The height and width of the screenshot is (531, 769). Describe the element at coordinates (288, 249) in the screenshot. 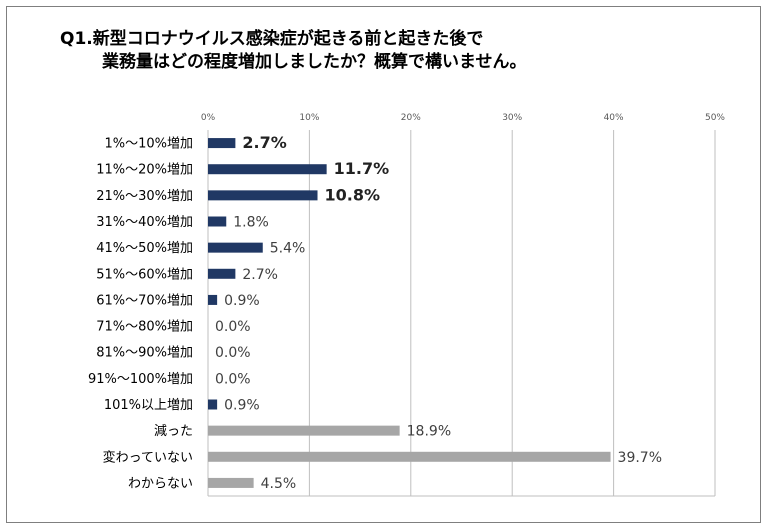

I see `data-label: 5.4%` at that location.